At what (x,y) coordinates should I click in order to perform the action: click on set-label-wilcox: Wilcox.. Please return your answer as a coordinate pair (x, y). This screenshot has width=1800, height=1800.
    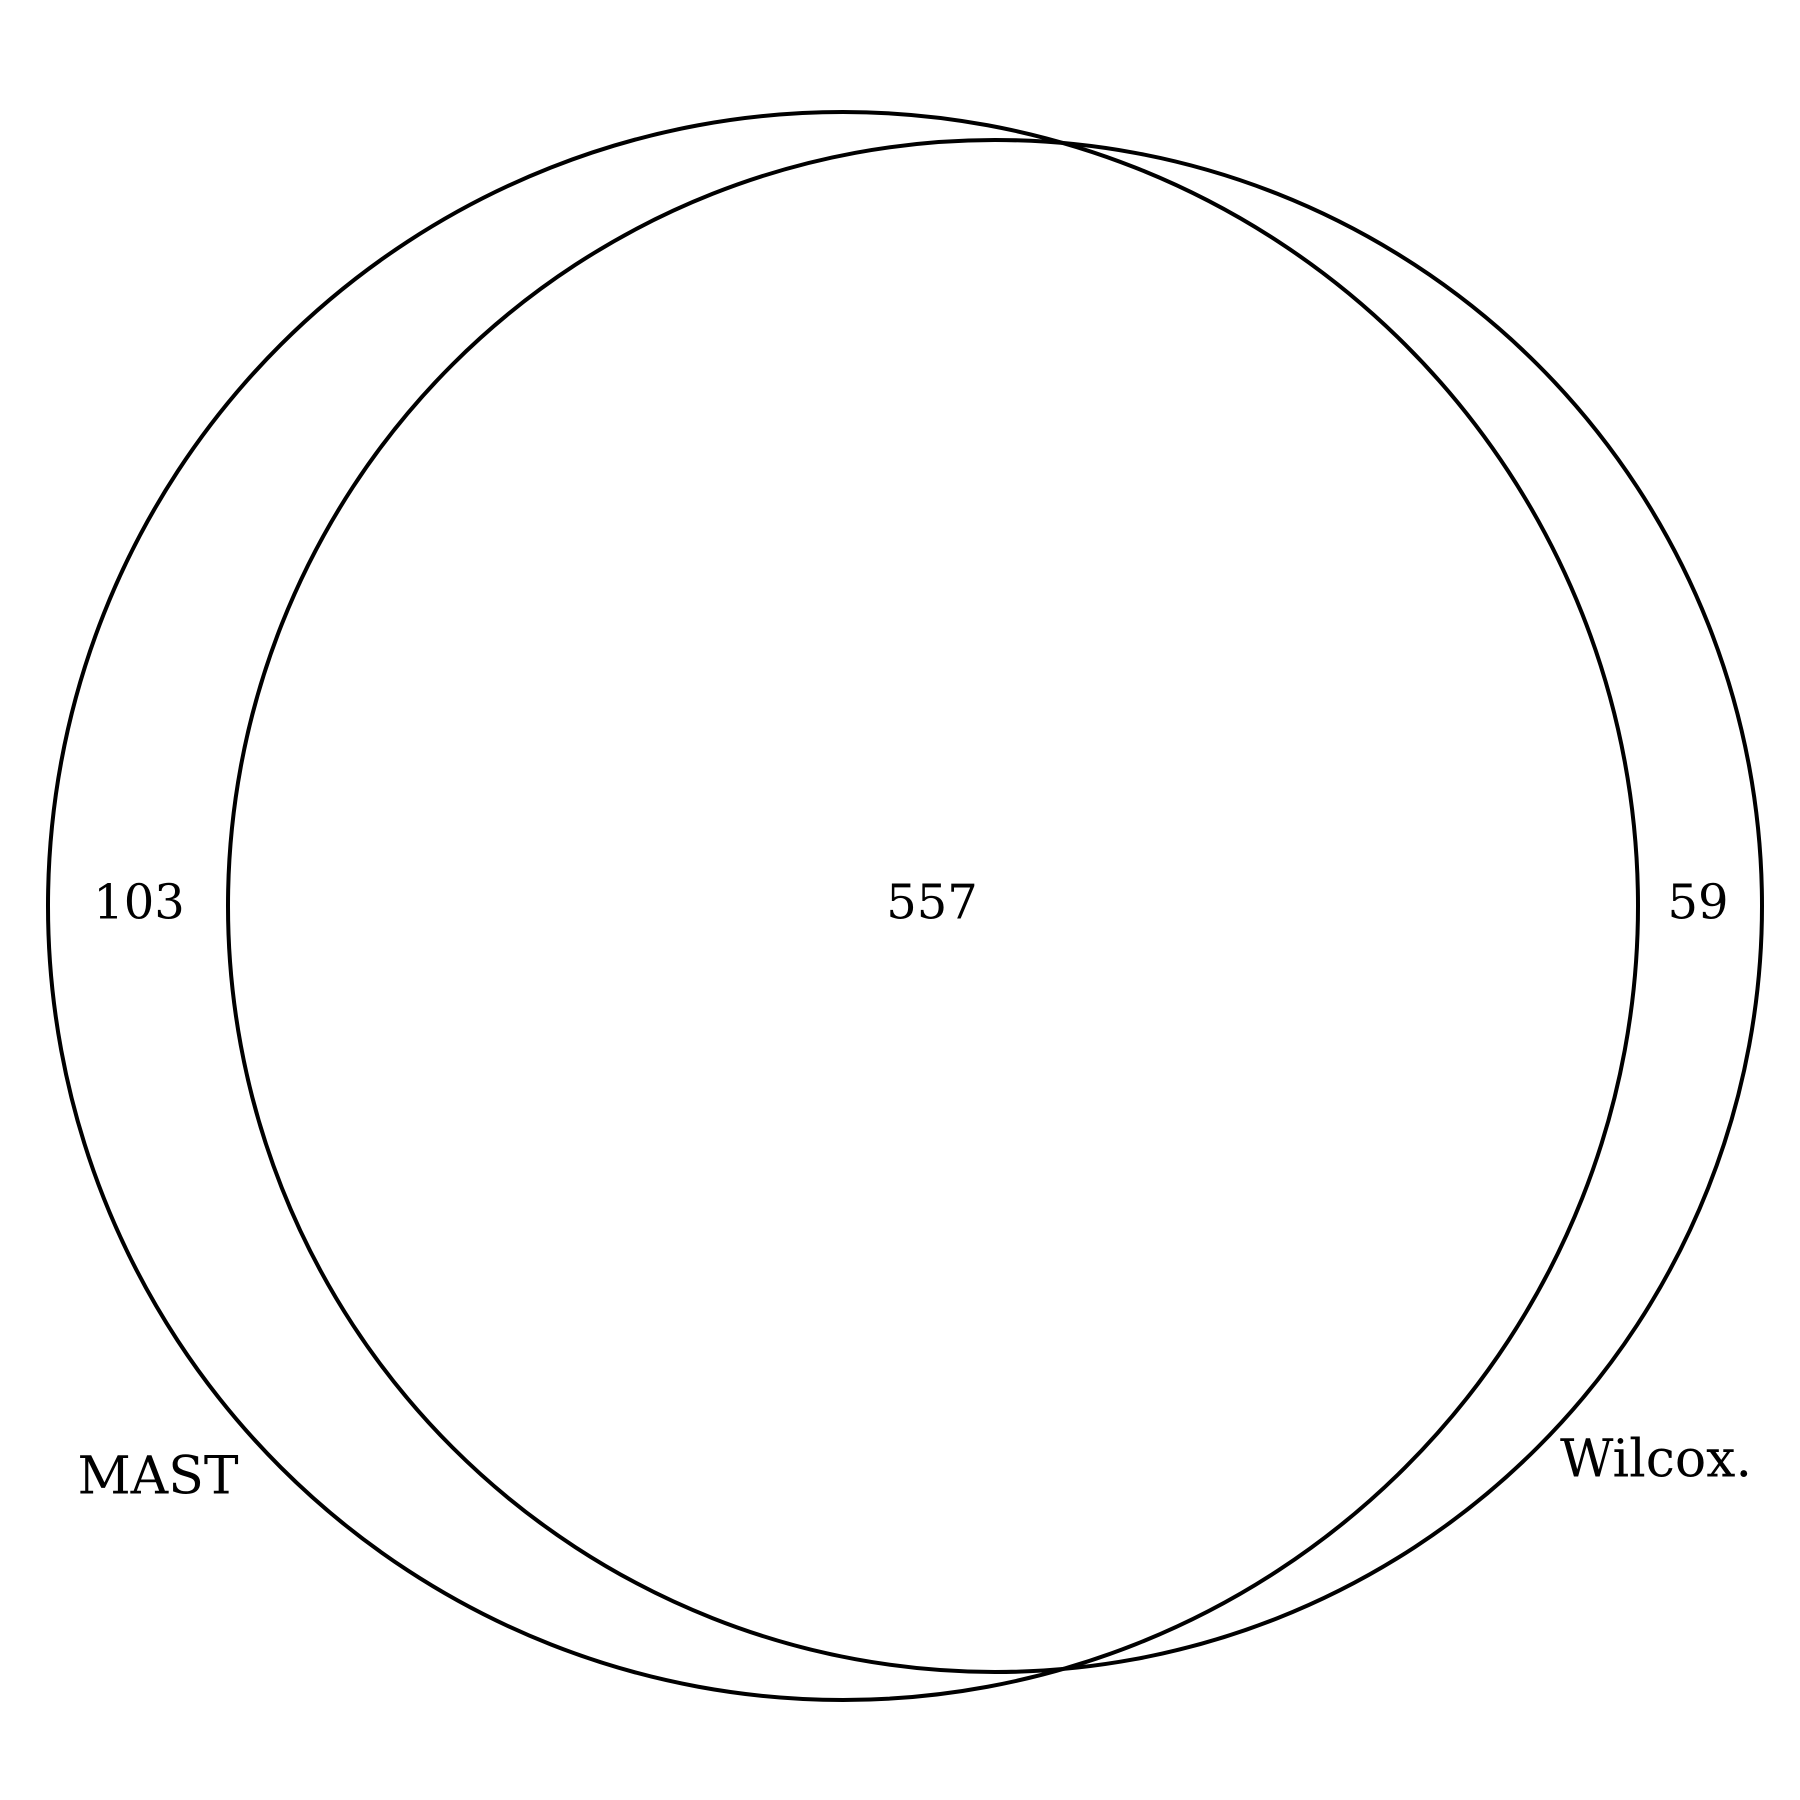
    Looking at the image, I should click on (1656, 1460).